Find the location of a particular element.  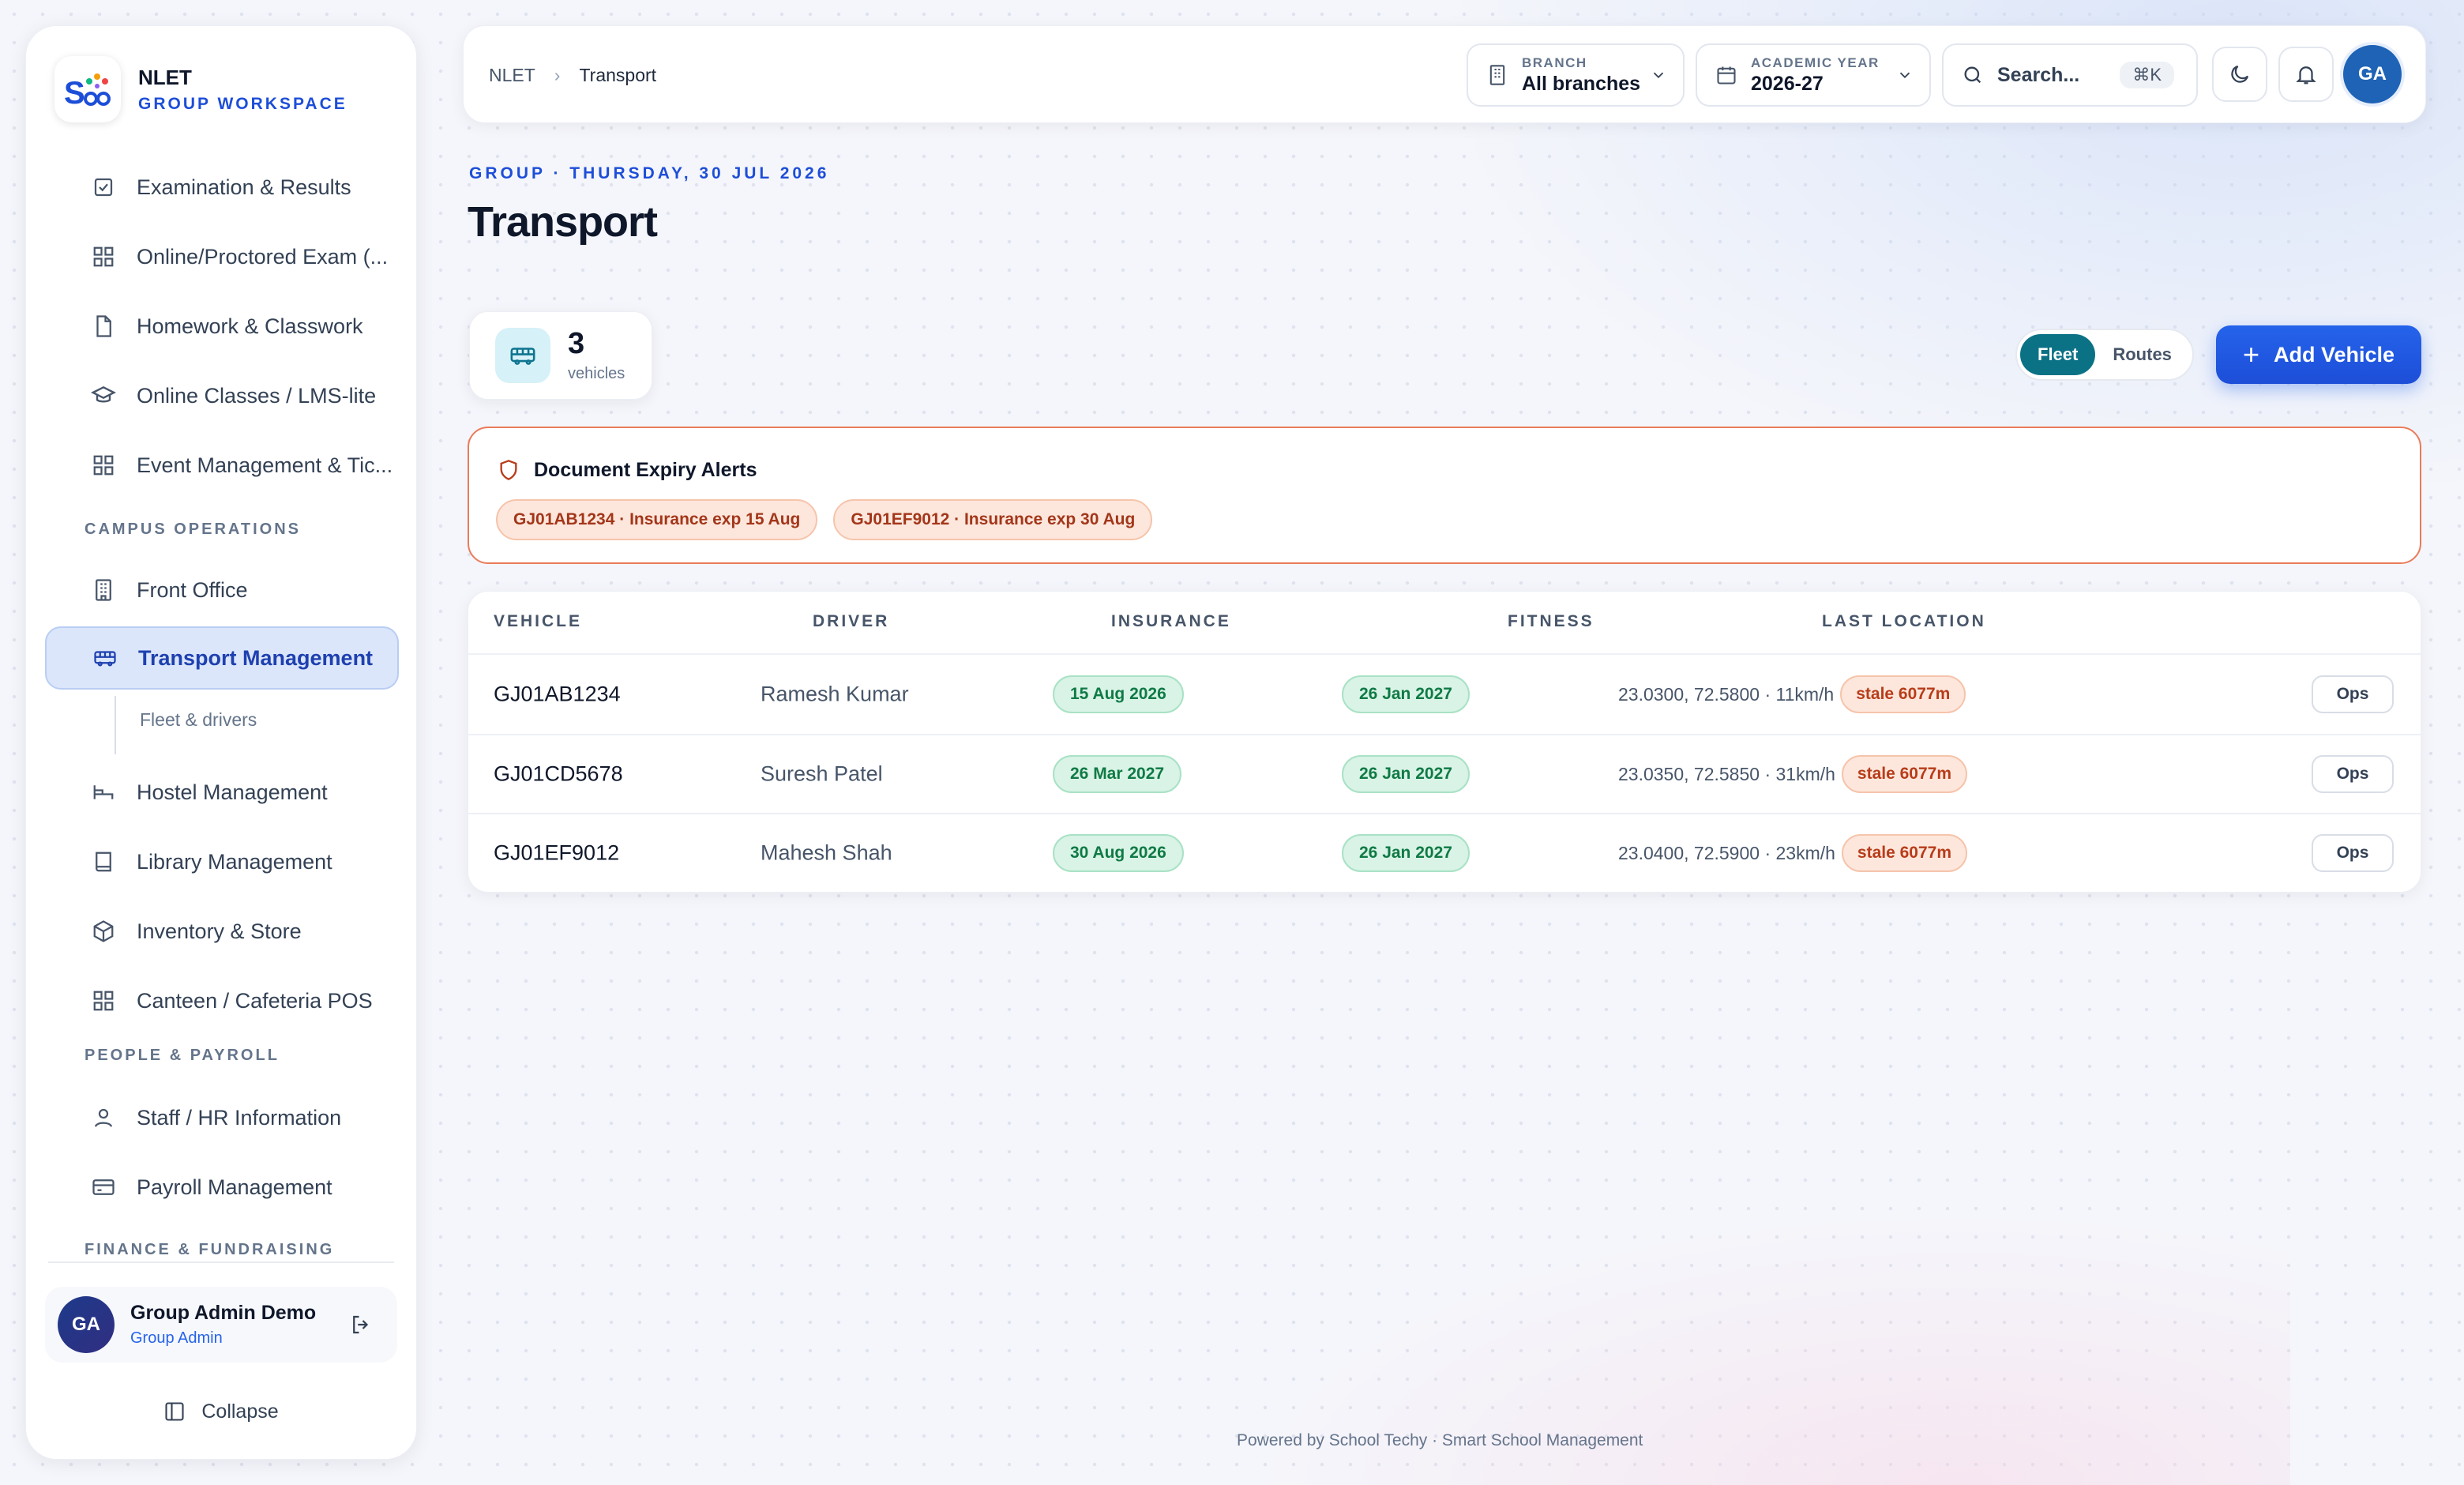

vehicle-count: 3 is located at coordinates (576, 343).